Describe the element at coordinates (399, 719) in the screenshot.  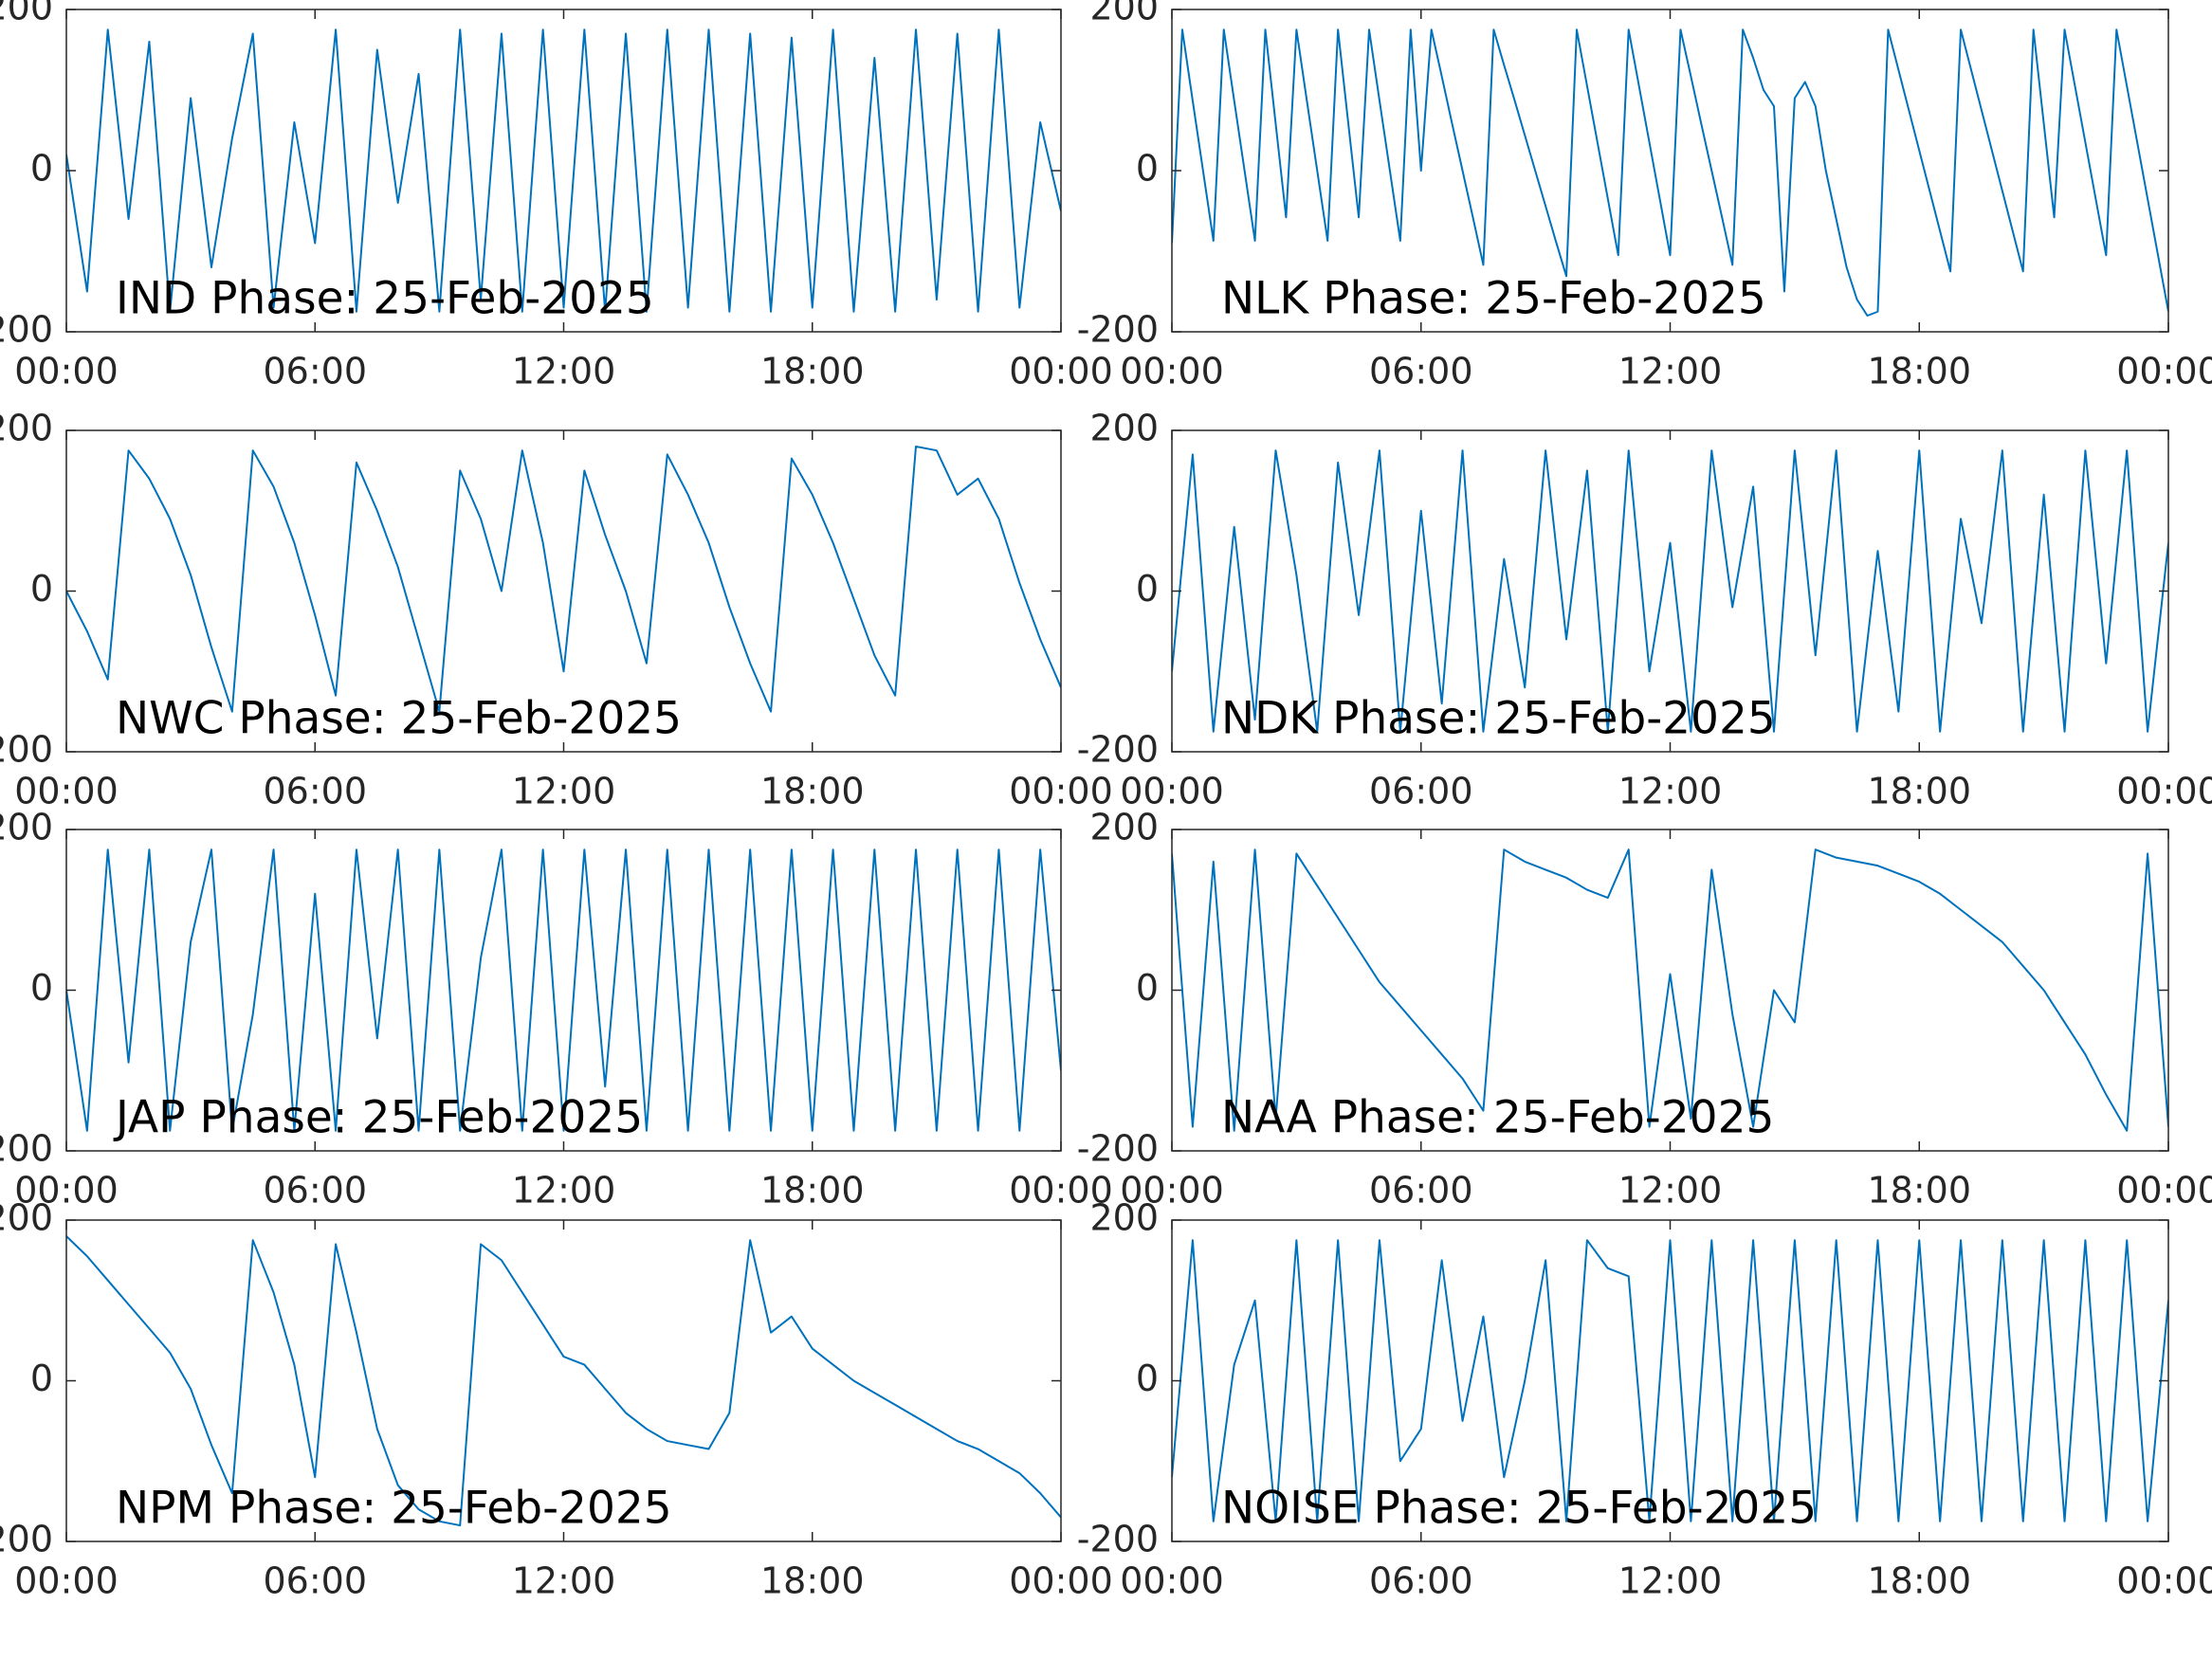
I see `chart-title: NWC Phase: 25-Feb-2025` at that location.